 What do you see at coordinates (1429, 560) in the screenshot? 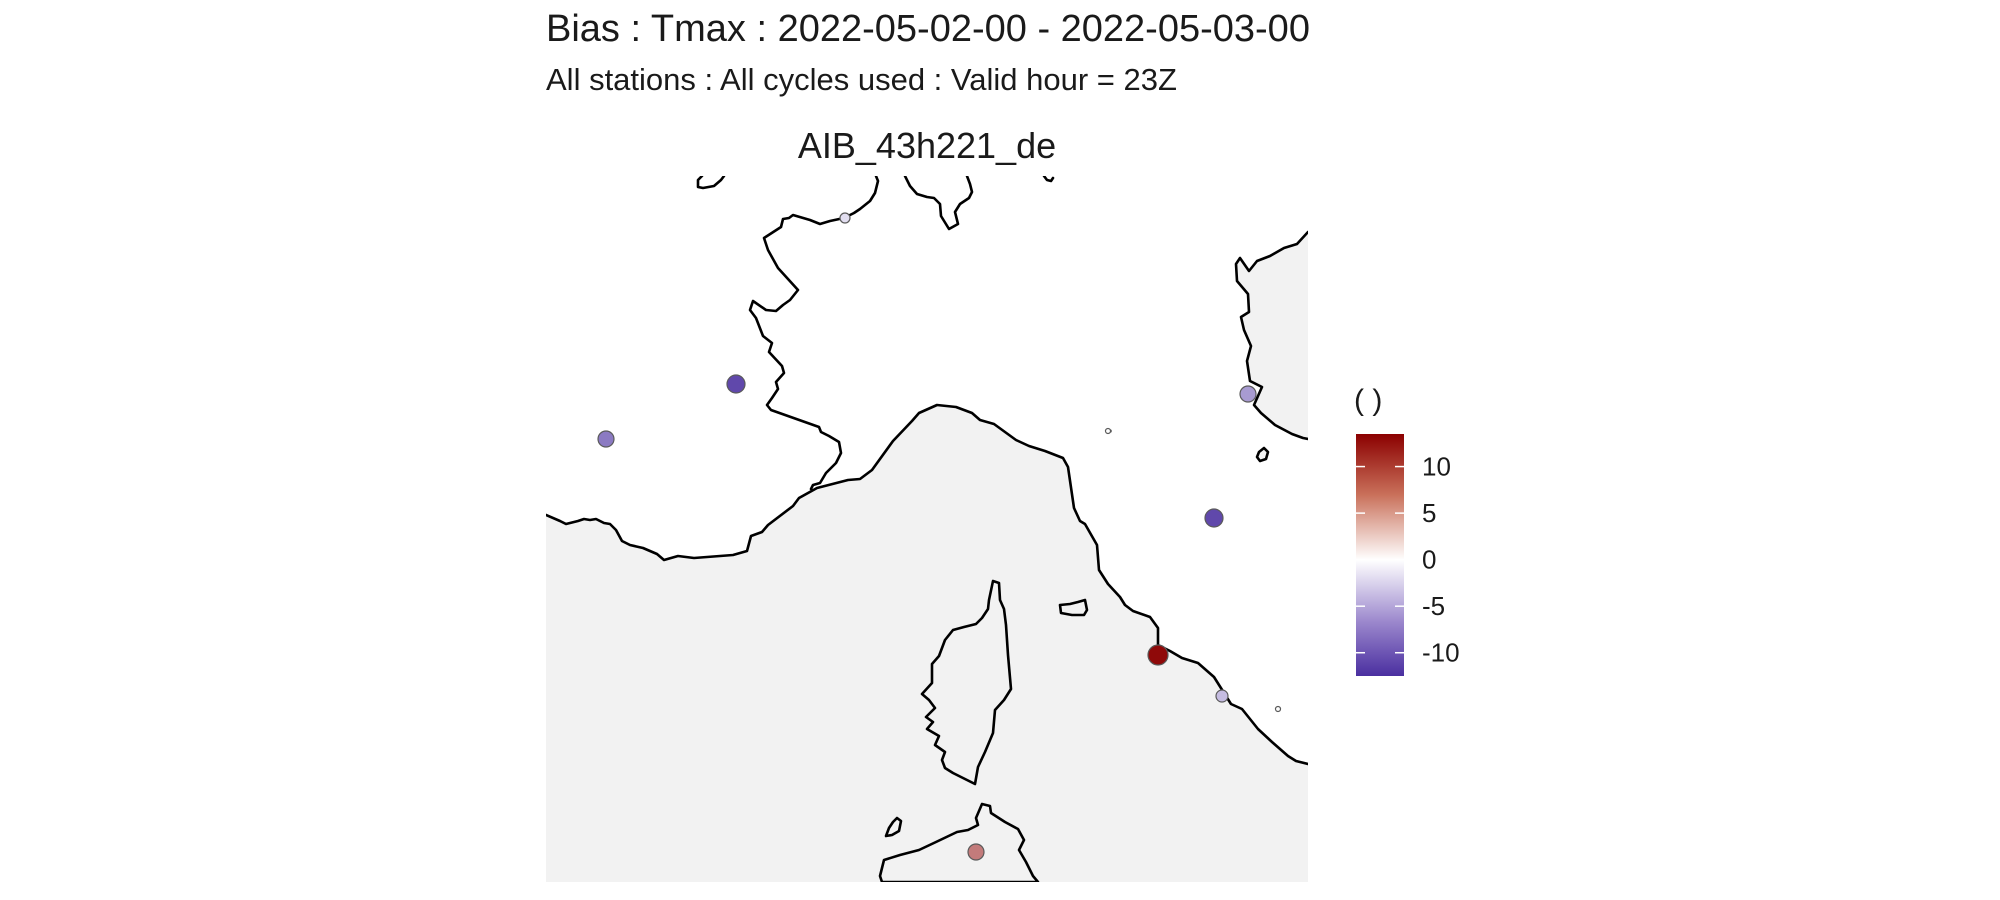
I see `legend-tick-label: 0` at bounding box center [1429, 560].